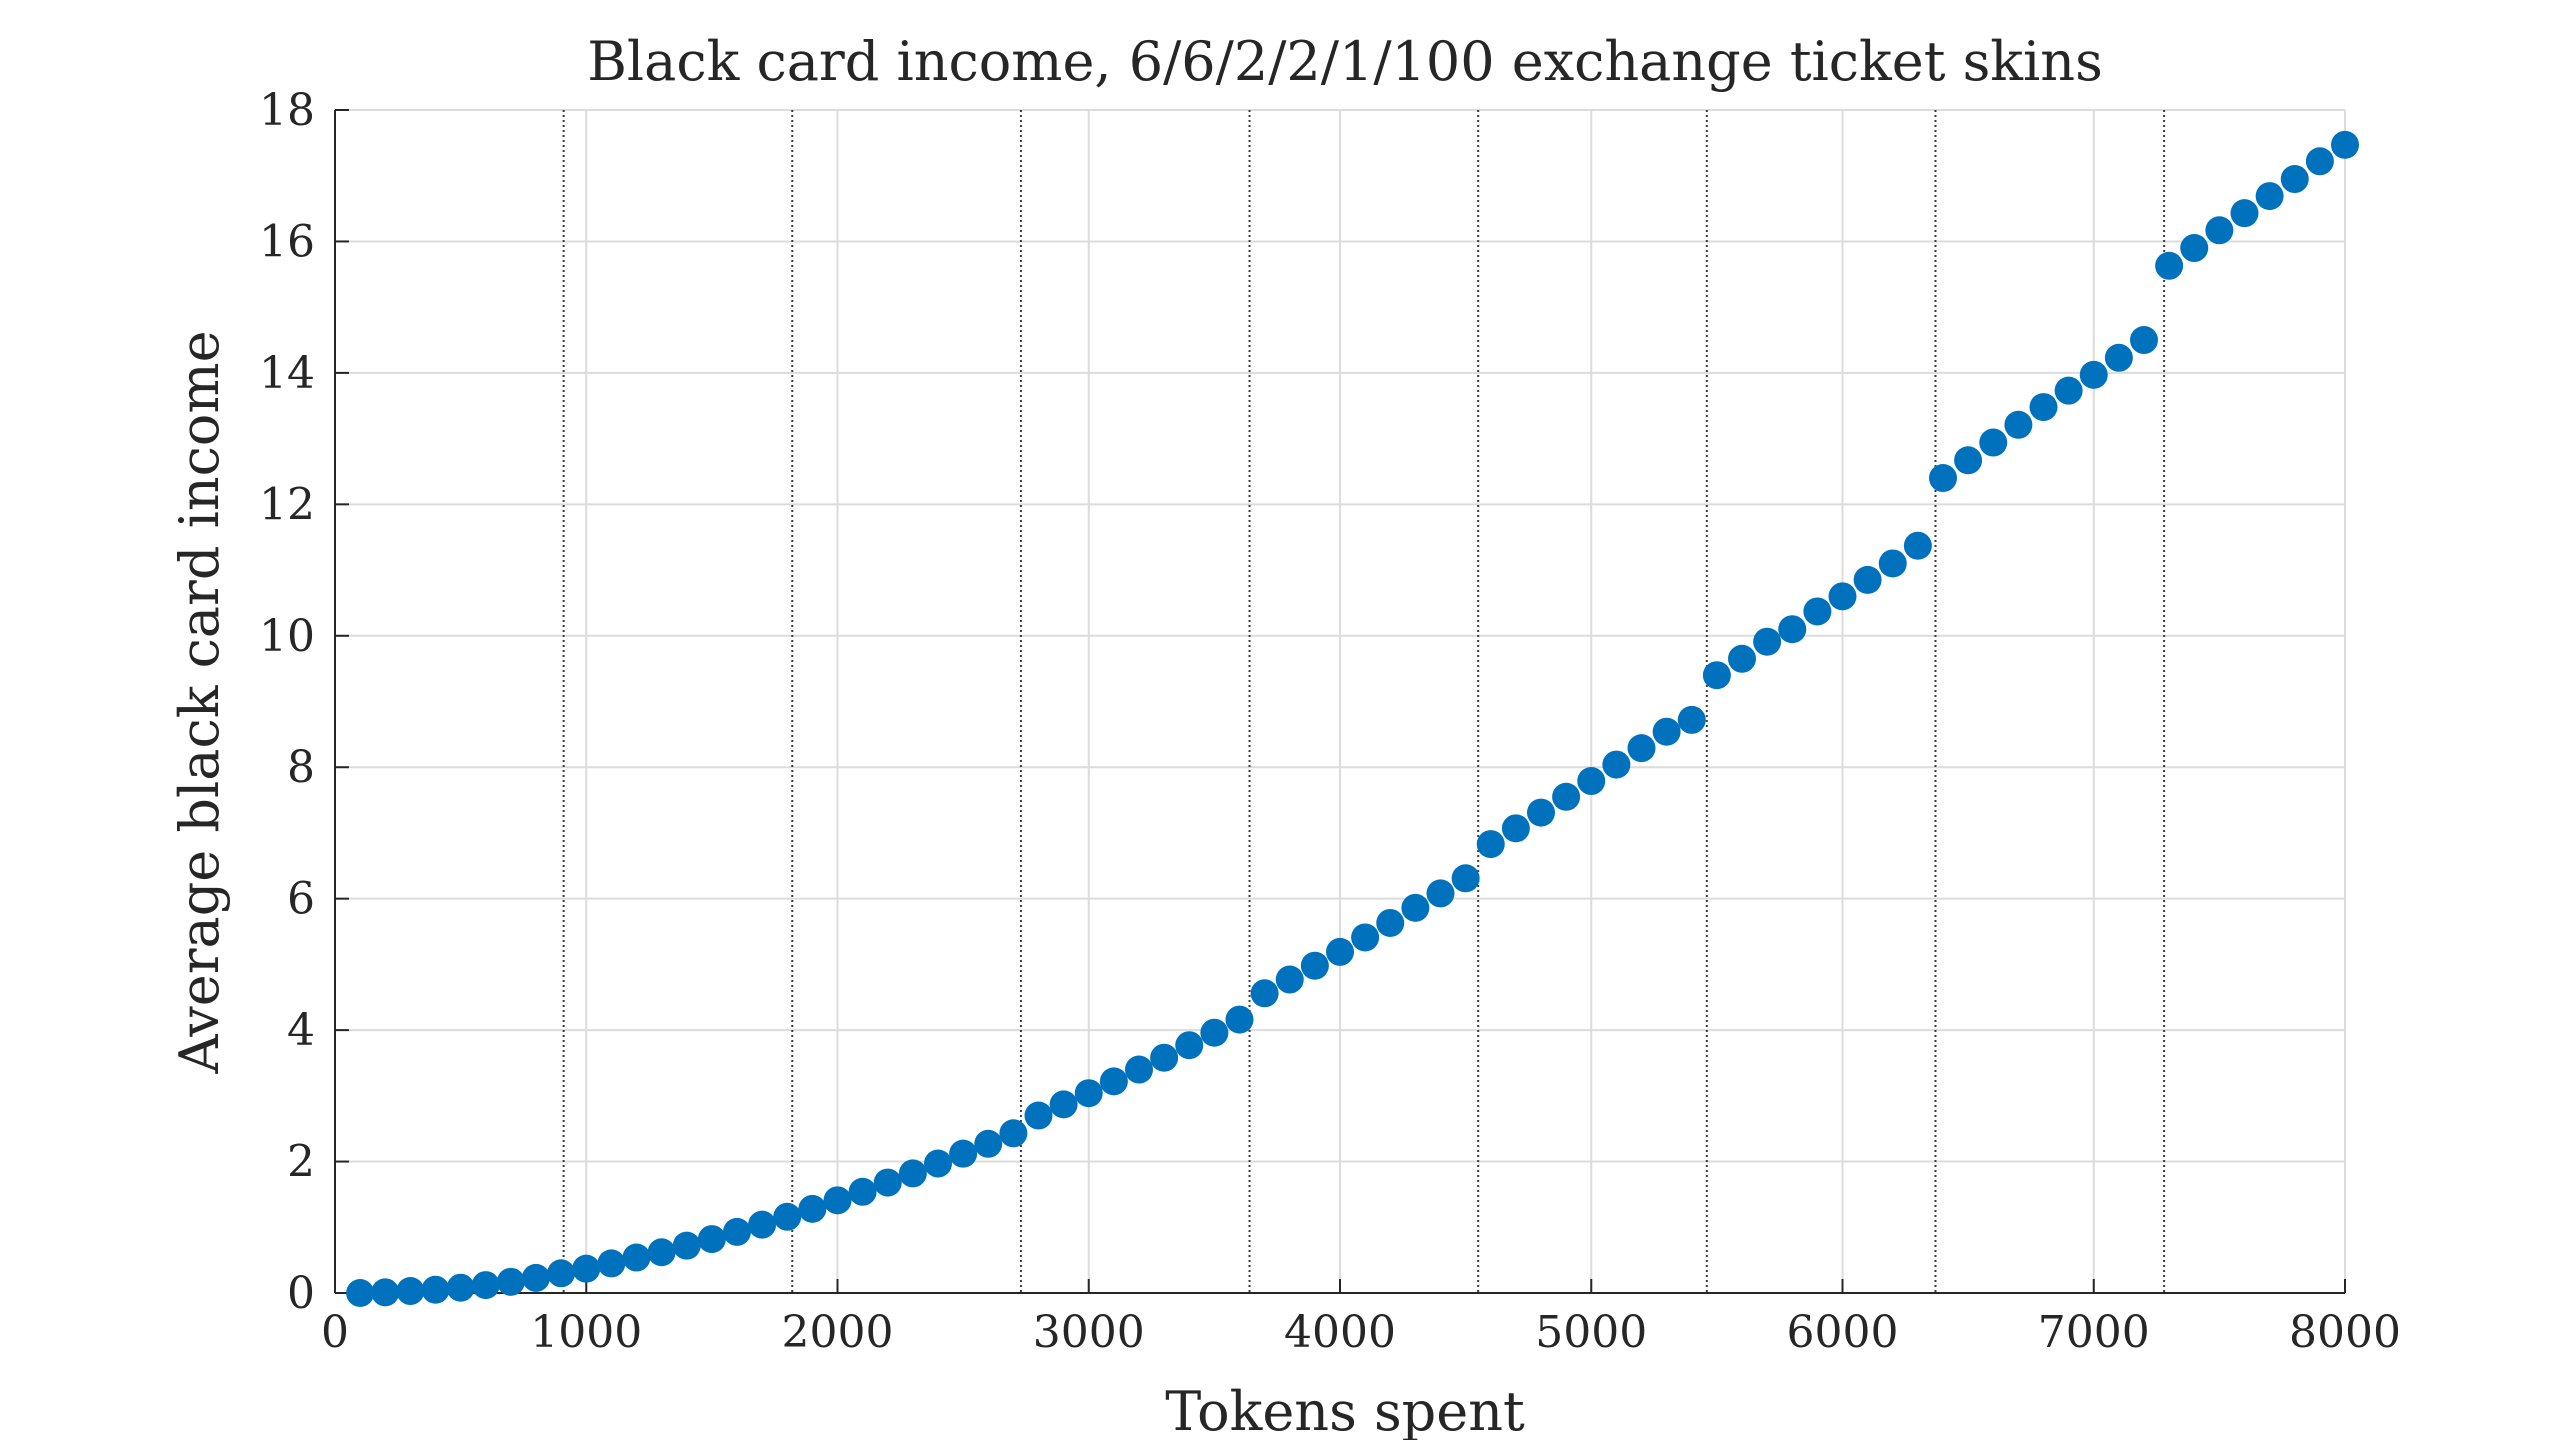 The image size is (2560, 1444). I want to click on x-tick-label: 8000, so click(2345, 1332).